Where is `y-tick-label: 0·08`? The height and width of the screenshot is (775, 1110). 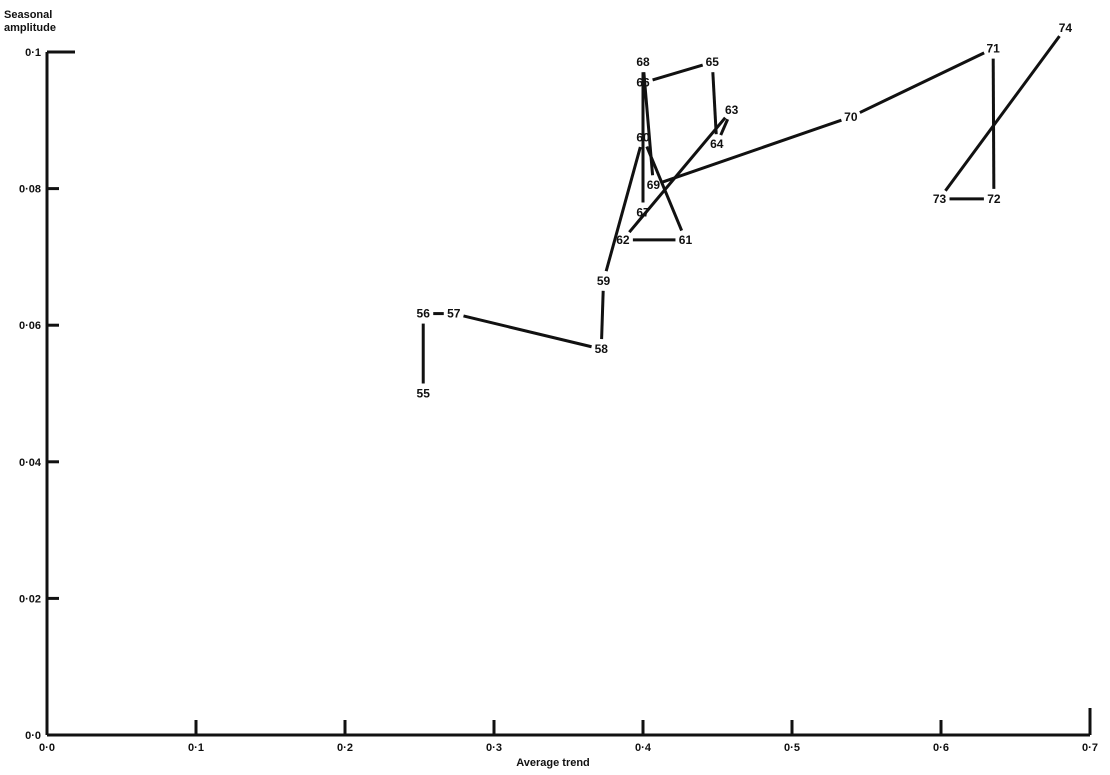 y-tick-label: 0·08 is located at coordinates (30, 190).